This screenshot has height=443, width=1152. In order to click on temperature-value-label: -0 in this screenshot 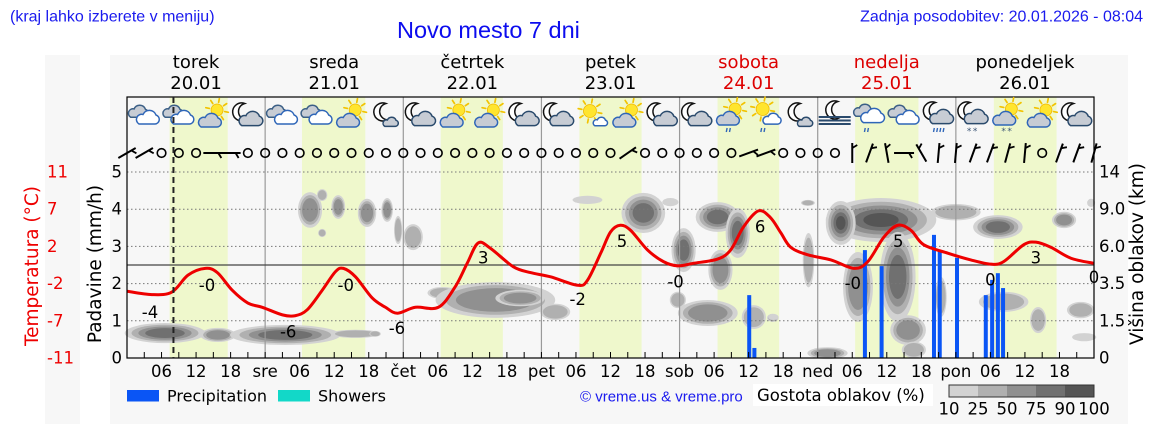, I will do `click(345, 285)`.